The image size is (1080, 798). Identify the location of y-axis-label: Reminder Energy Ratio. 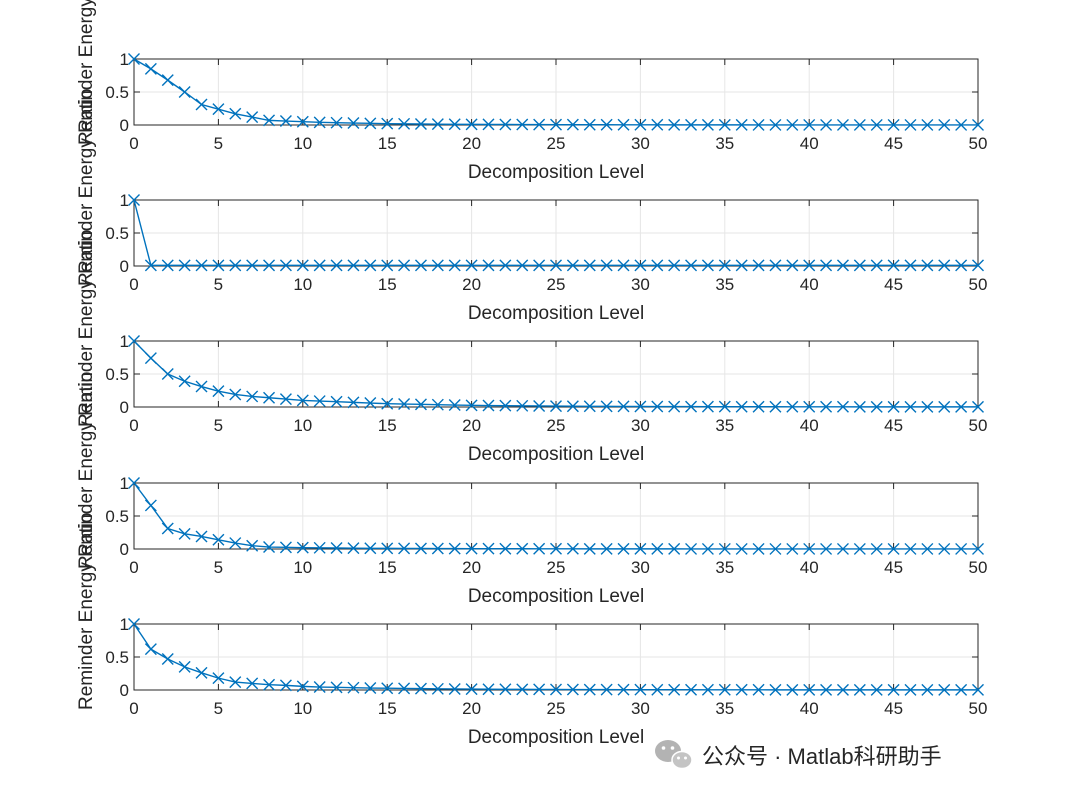
(86, 328).